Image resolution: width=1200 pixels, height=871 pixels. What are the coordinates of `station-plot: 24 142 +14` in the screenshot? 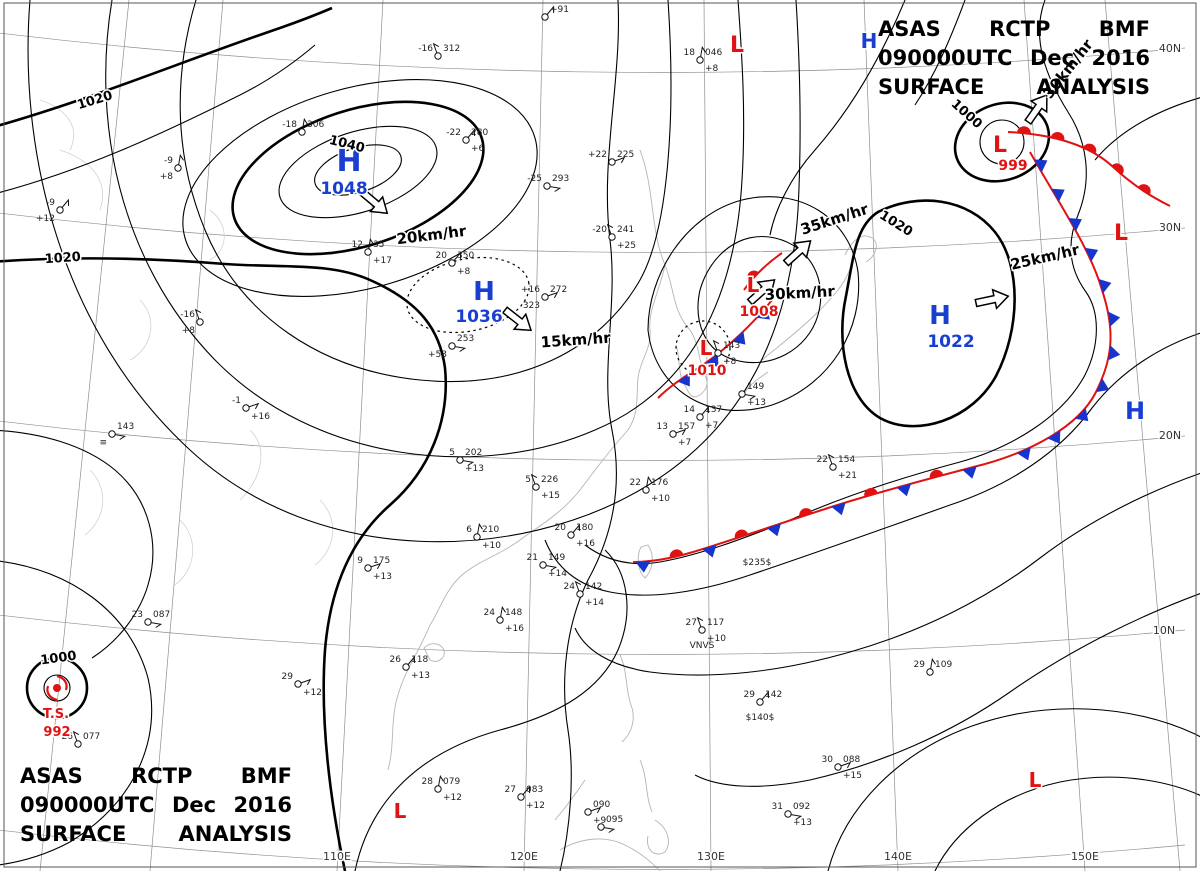 It's located at (584, 594).